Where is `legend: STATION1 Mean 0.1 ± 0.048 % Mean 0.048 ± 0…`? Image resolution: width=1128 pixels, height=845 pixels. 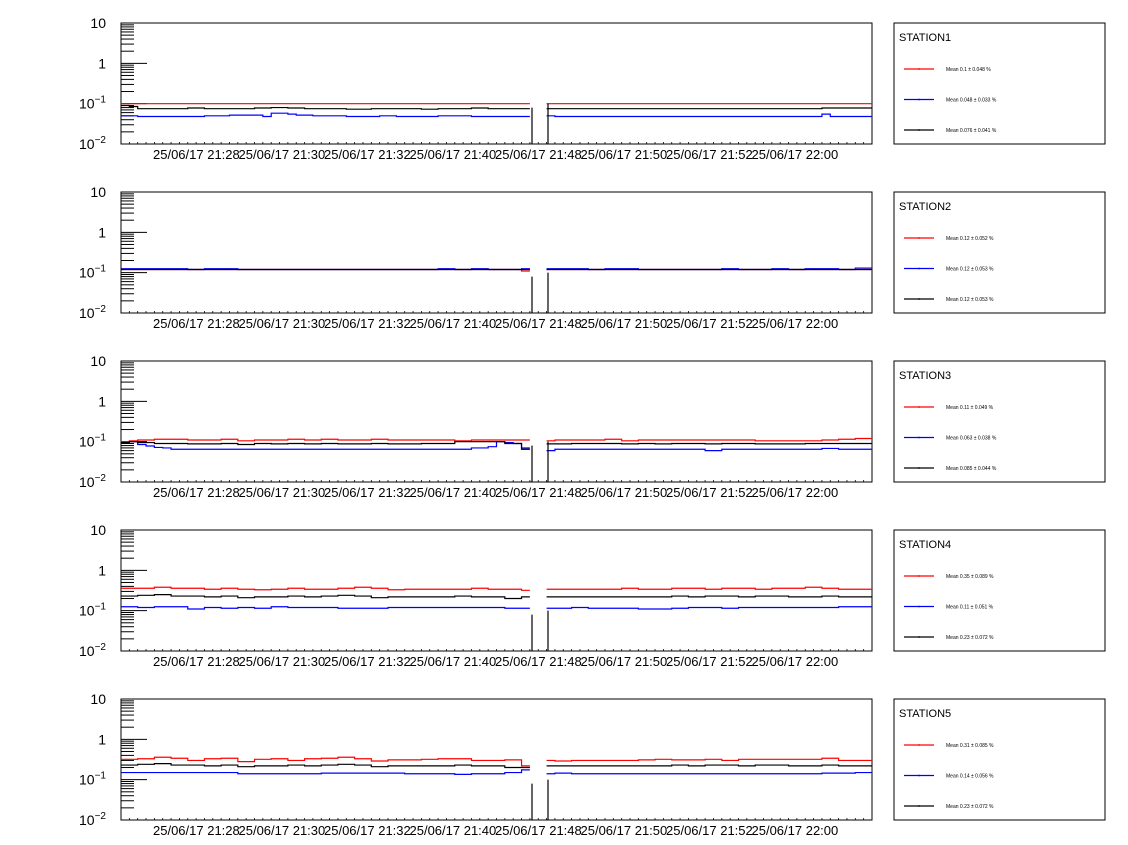 legend: STATION1 Mean 0.1 ± 0.048 % Mean 0.048 ± 0… is located at coordinates (999, 83).